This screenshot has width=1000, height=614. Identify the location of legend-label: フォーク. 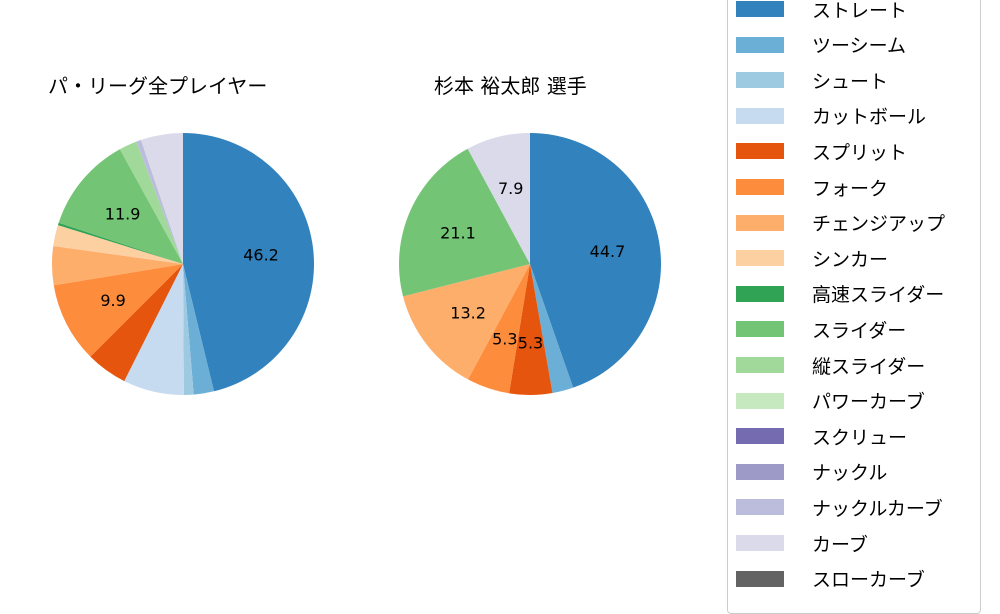
(850, 188).